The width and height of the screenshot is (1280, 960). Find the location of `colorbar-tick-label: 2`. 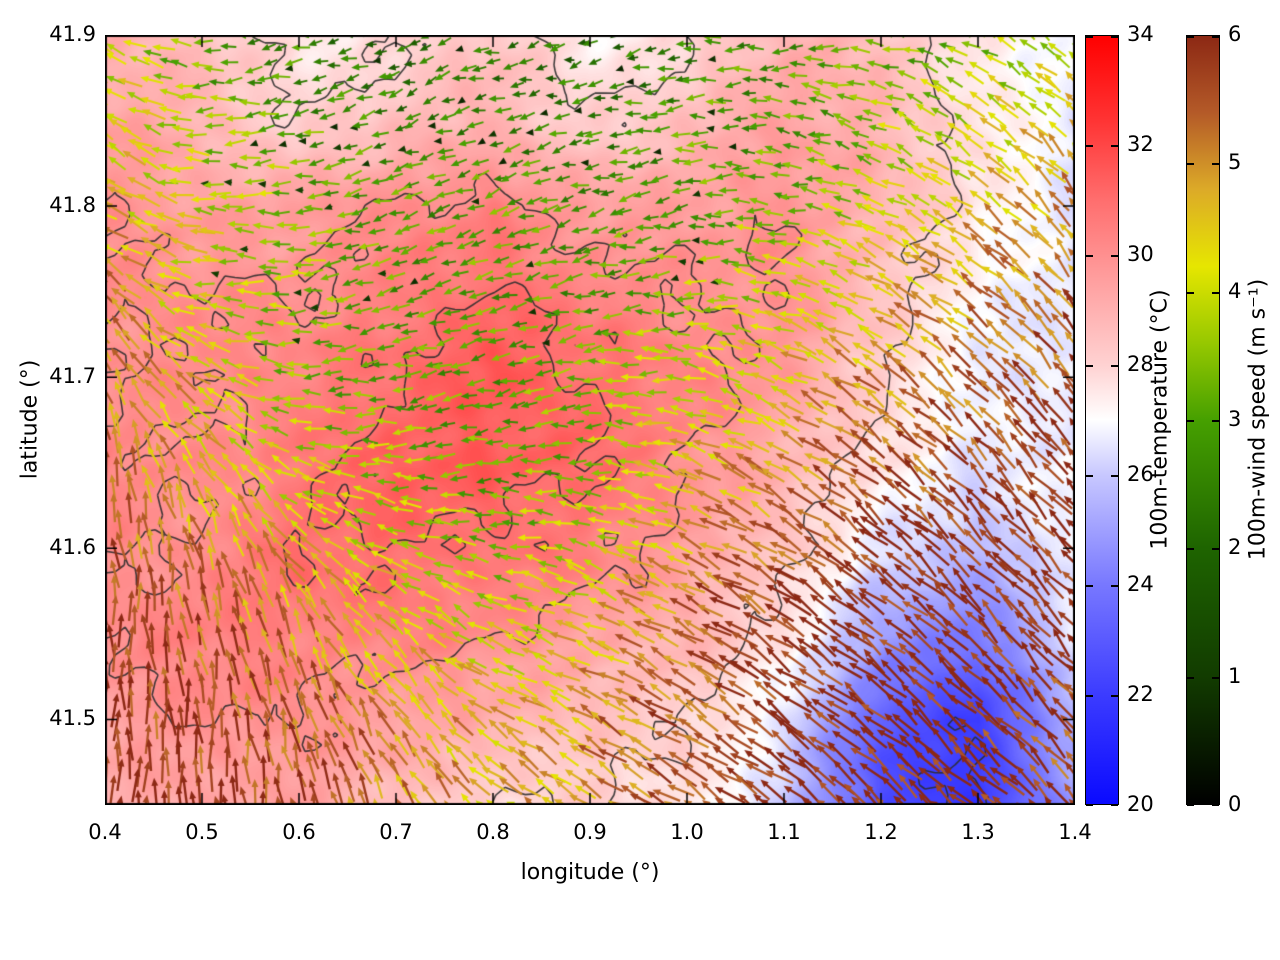

colorbar-tick-label: 2 is located at coordinates (1235, 547).